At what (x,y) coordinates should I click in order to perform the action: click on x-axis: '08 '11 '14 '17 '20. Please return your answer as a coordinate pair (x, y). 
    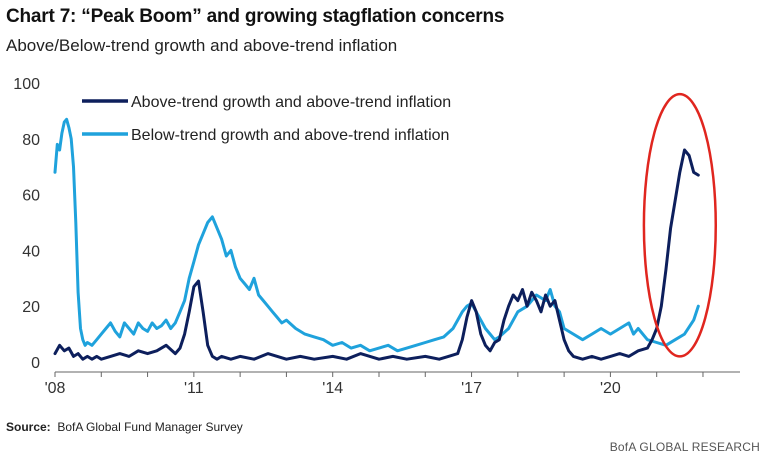
    Looking at the image, I should click on (392, 384).